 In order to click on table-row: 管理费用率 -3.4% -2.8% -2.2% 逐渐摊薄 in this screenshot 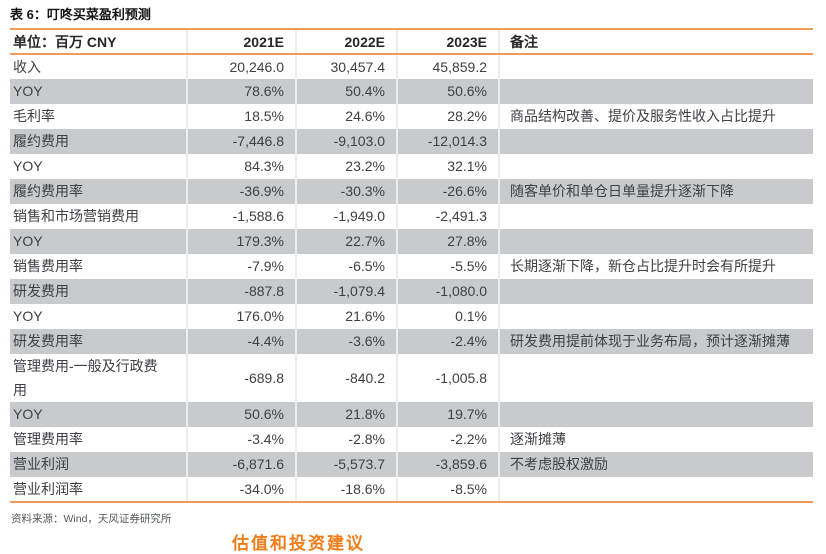, I will do `click(411, 439)`.